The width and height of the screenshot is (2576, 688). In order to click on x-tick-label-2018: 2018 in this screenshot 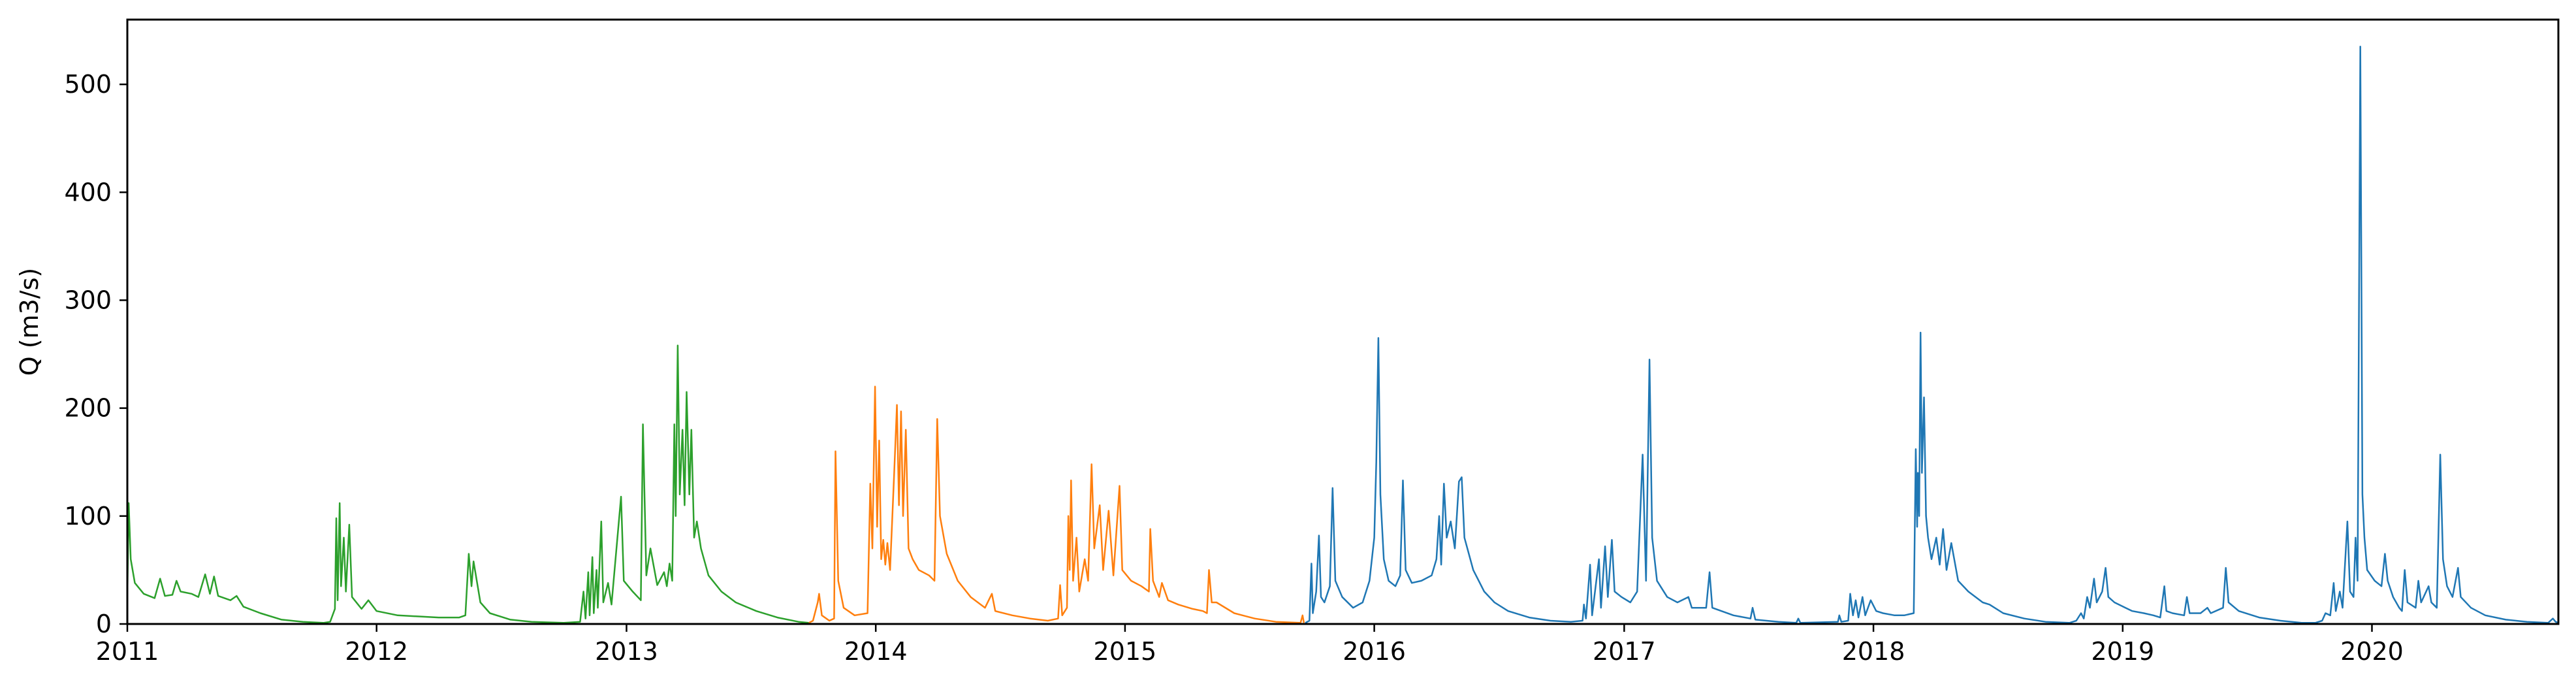, I will do `click(1873, 651)`.